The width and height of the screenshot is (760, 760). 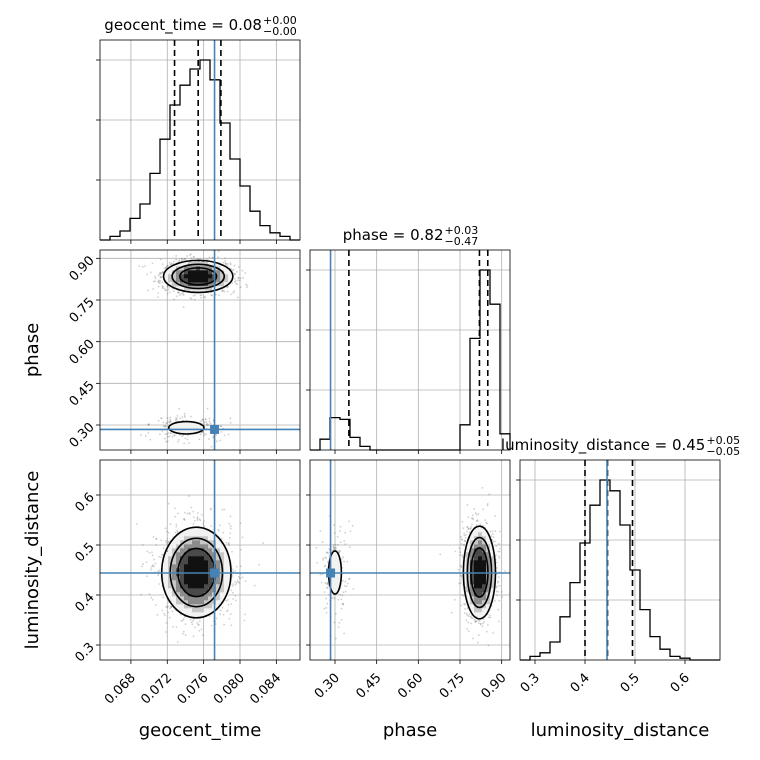 I want to click on x-tick-label: 0.6, so click(x=680, y=683).